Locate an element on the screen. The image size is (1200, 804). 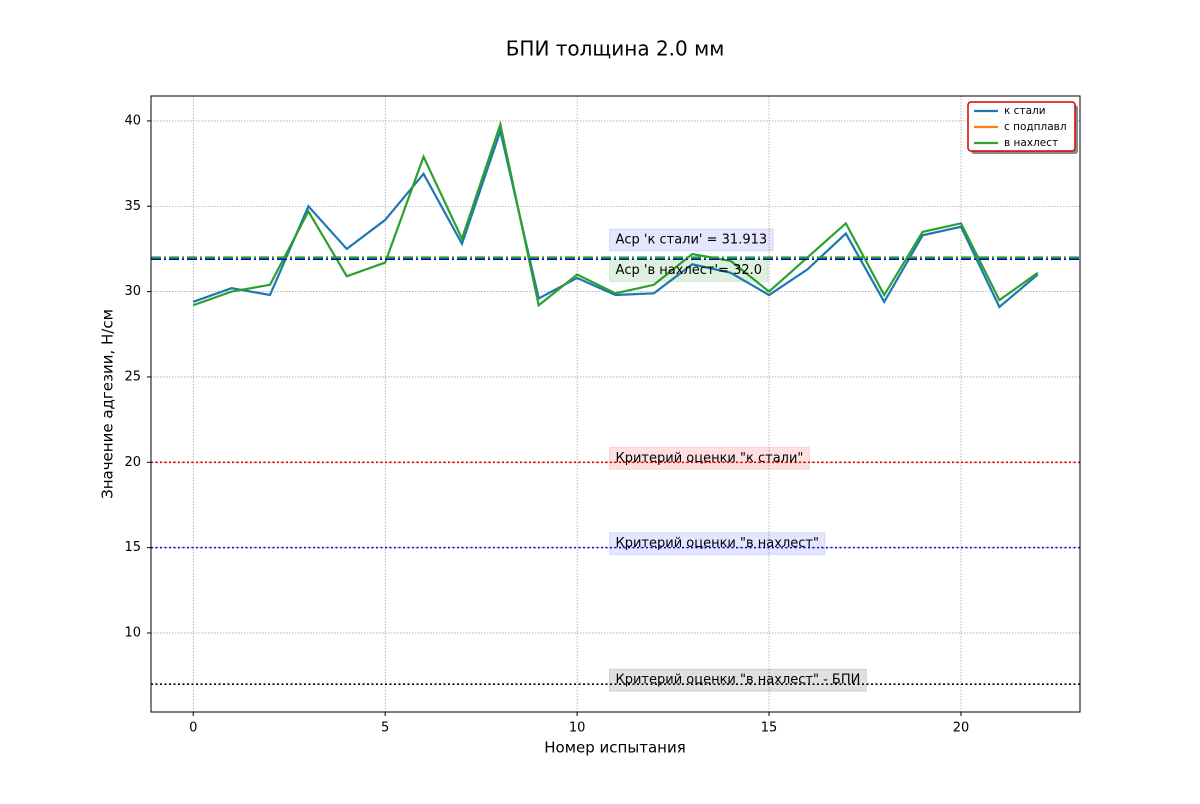
legend-label: к стали is located at coordinates (1025, 111).